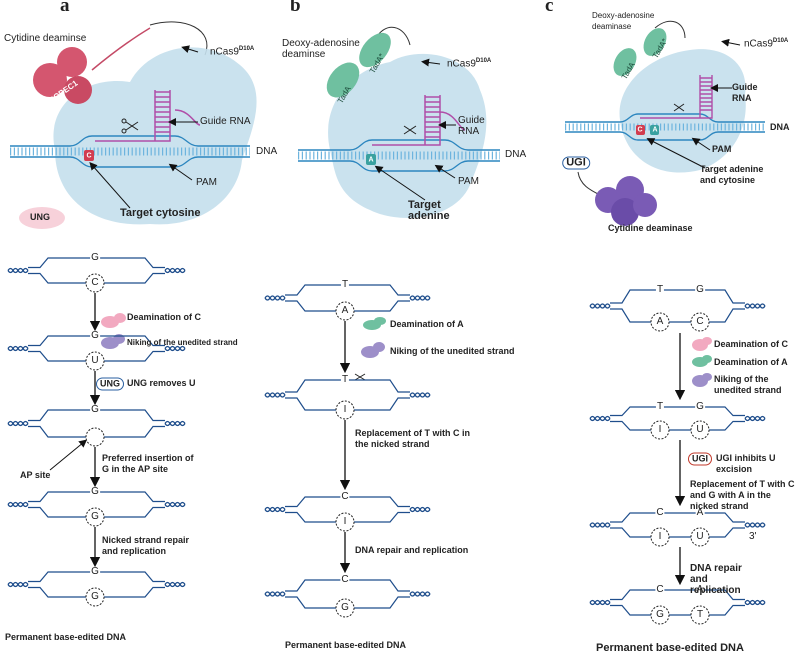 This screenshot has height=657, width=800. Describe the element at coordinates (650, 228) in the screenshot. I see `enzyme-label: Cytidine deaminase` at that location.